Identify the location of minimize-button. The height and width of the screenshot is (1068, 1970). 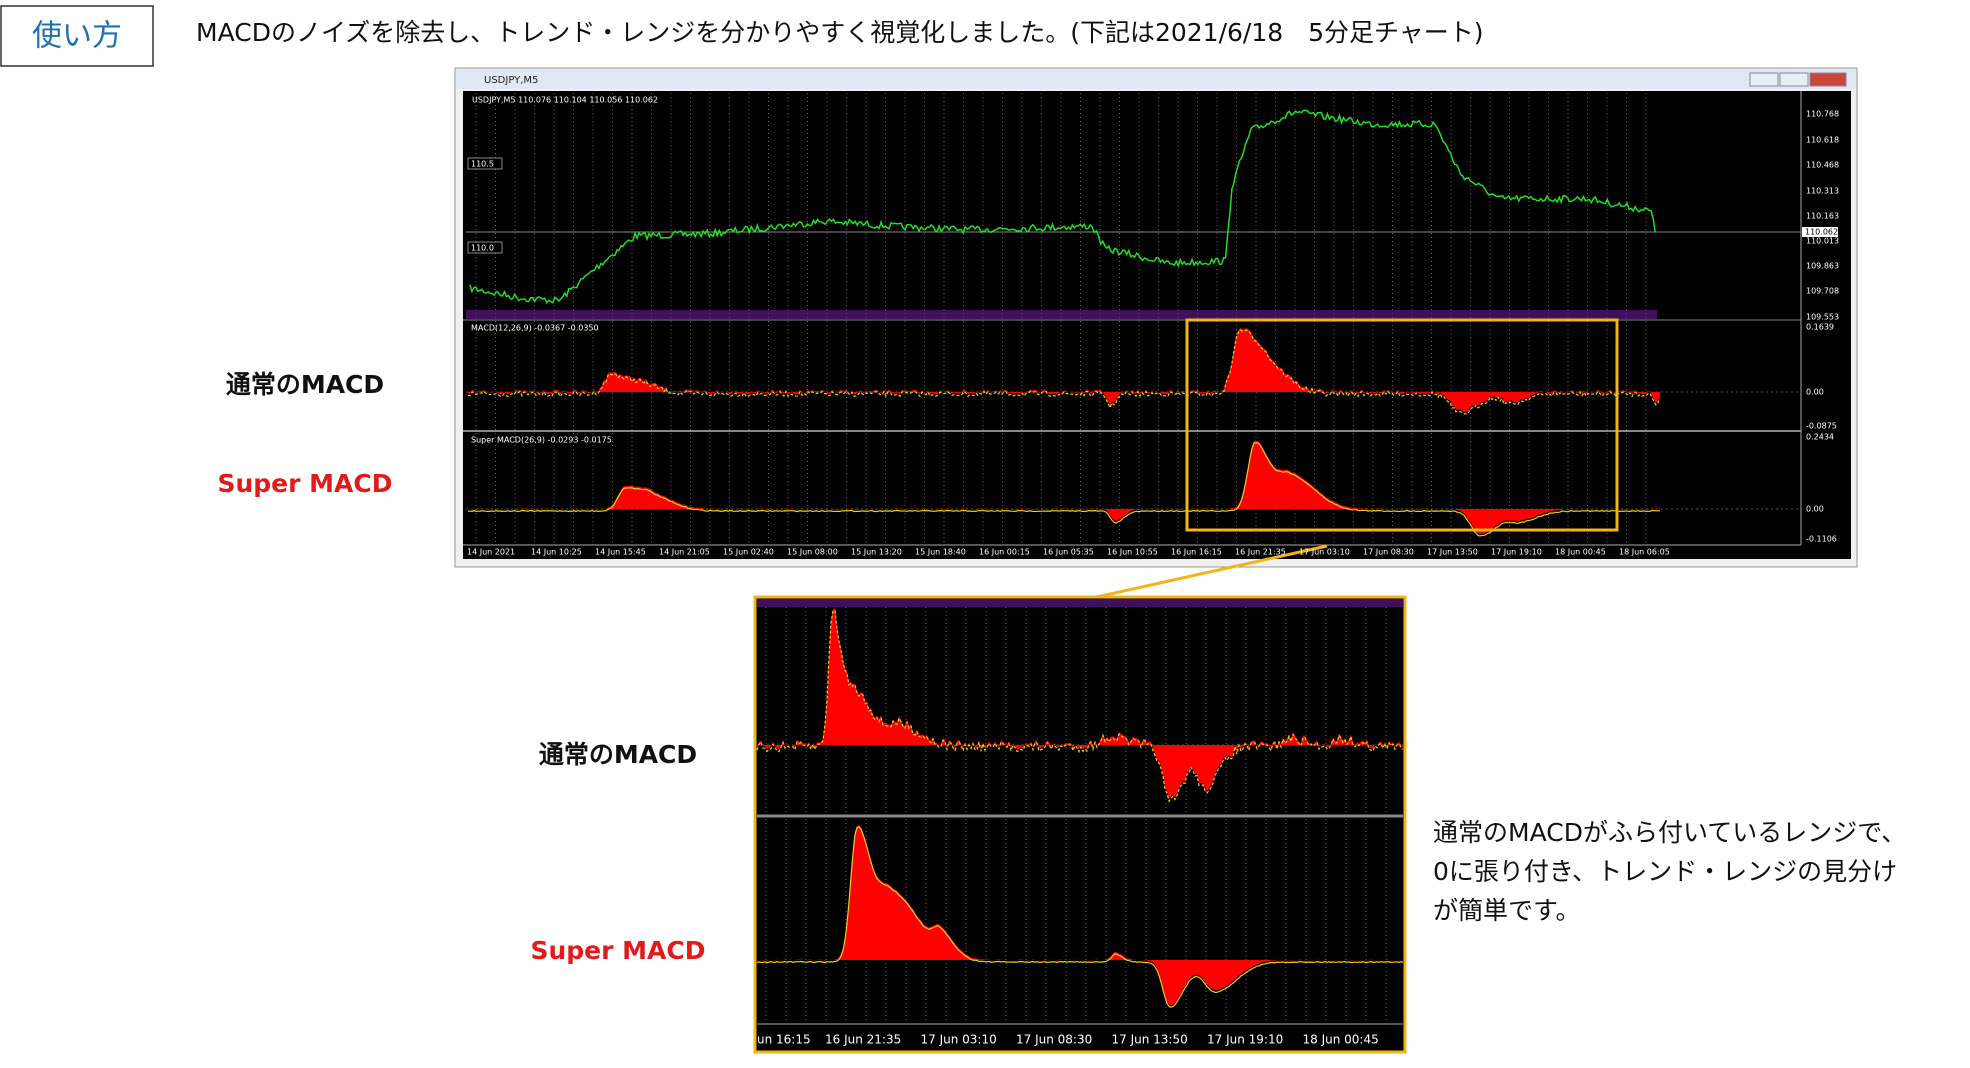
(1764, 79).